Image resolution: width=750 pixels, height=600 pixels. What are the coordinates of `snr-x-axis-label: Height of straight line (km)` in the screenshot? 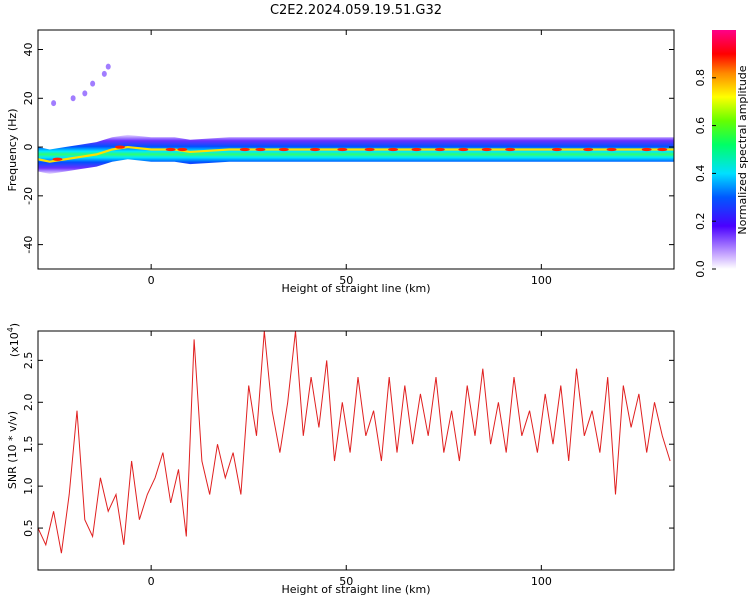 It's located at (355, 589).